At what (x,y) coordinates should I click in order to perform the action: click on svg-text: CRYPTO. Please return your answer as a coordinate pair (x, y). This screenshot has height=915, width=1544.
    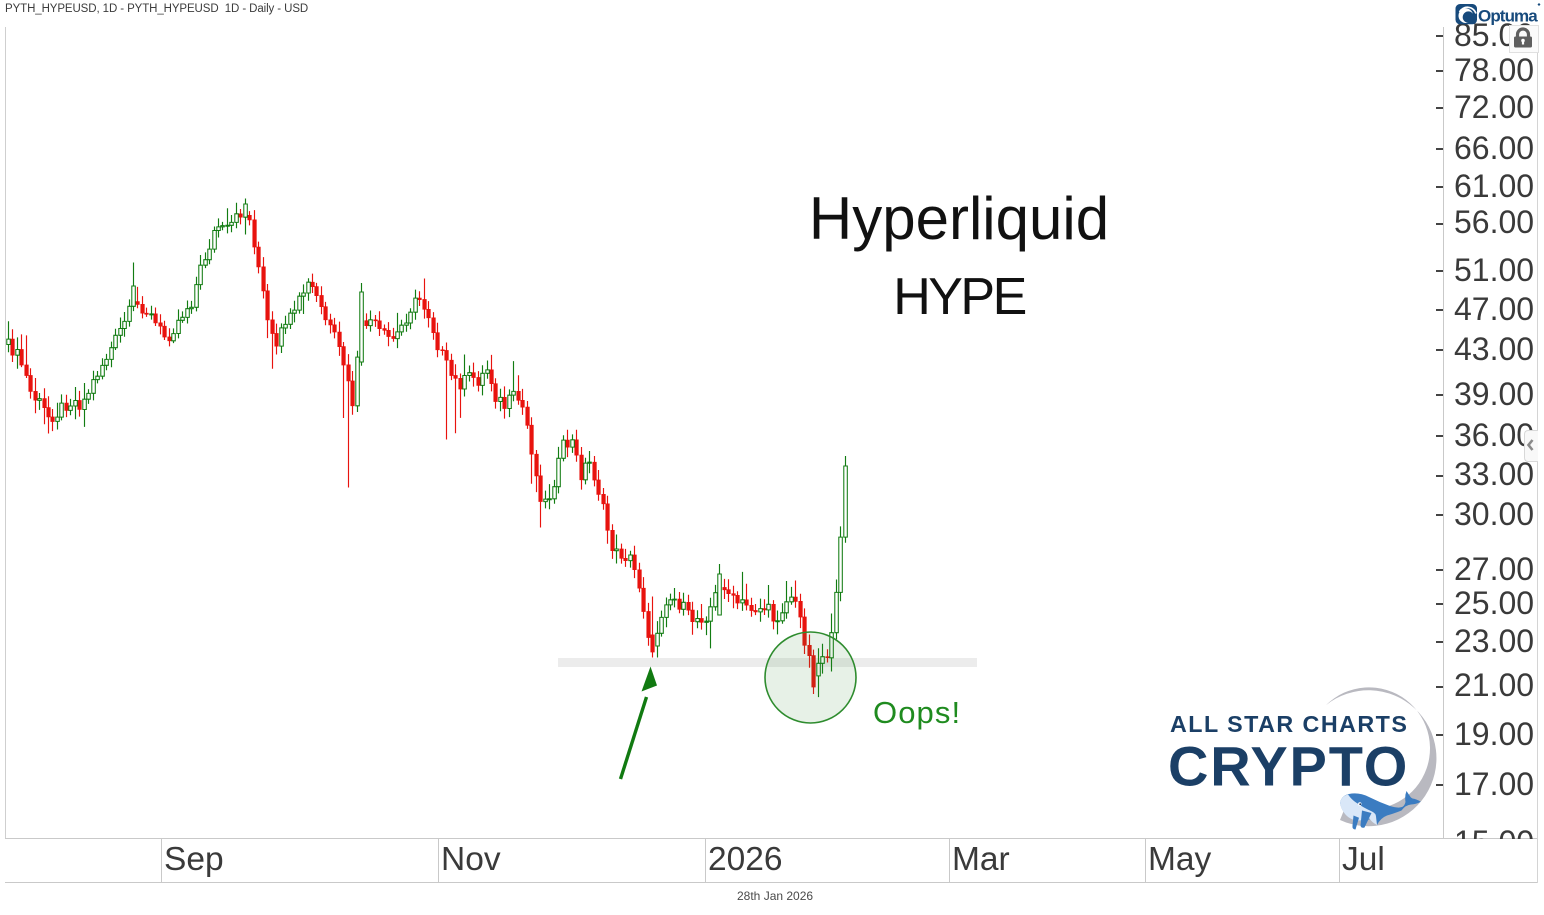
    Looking at the image, I should click on (1288, 766).